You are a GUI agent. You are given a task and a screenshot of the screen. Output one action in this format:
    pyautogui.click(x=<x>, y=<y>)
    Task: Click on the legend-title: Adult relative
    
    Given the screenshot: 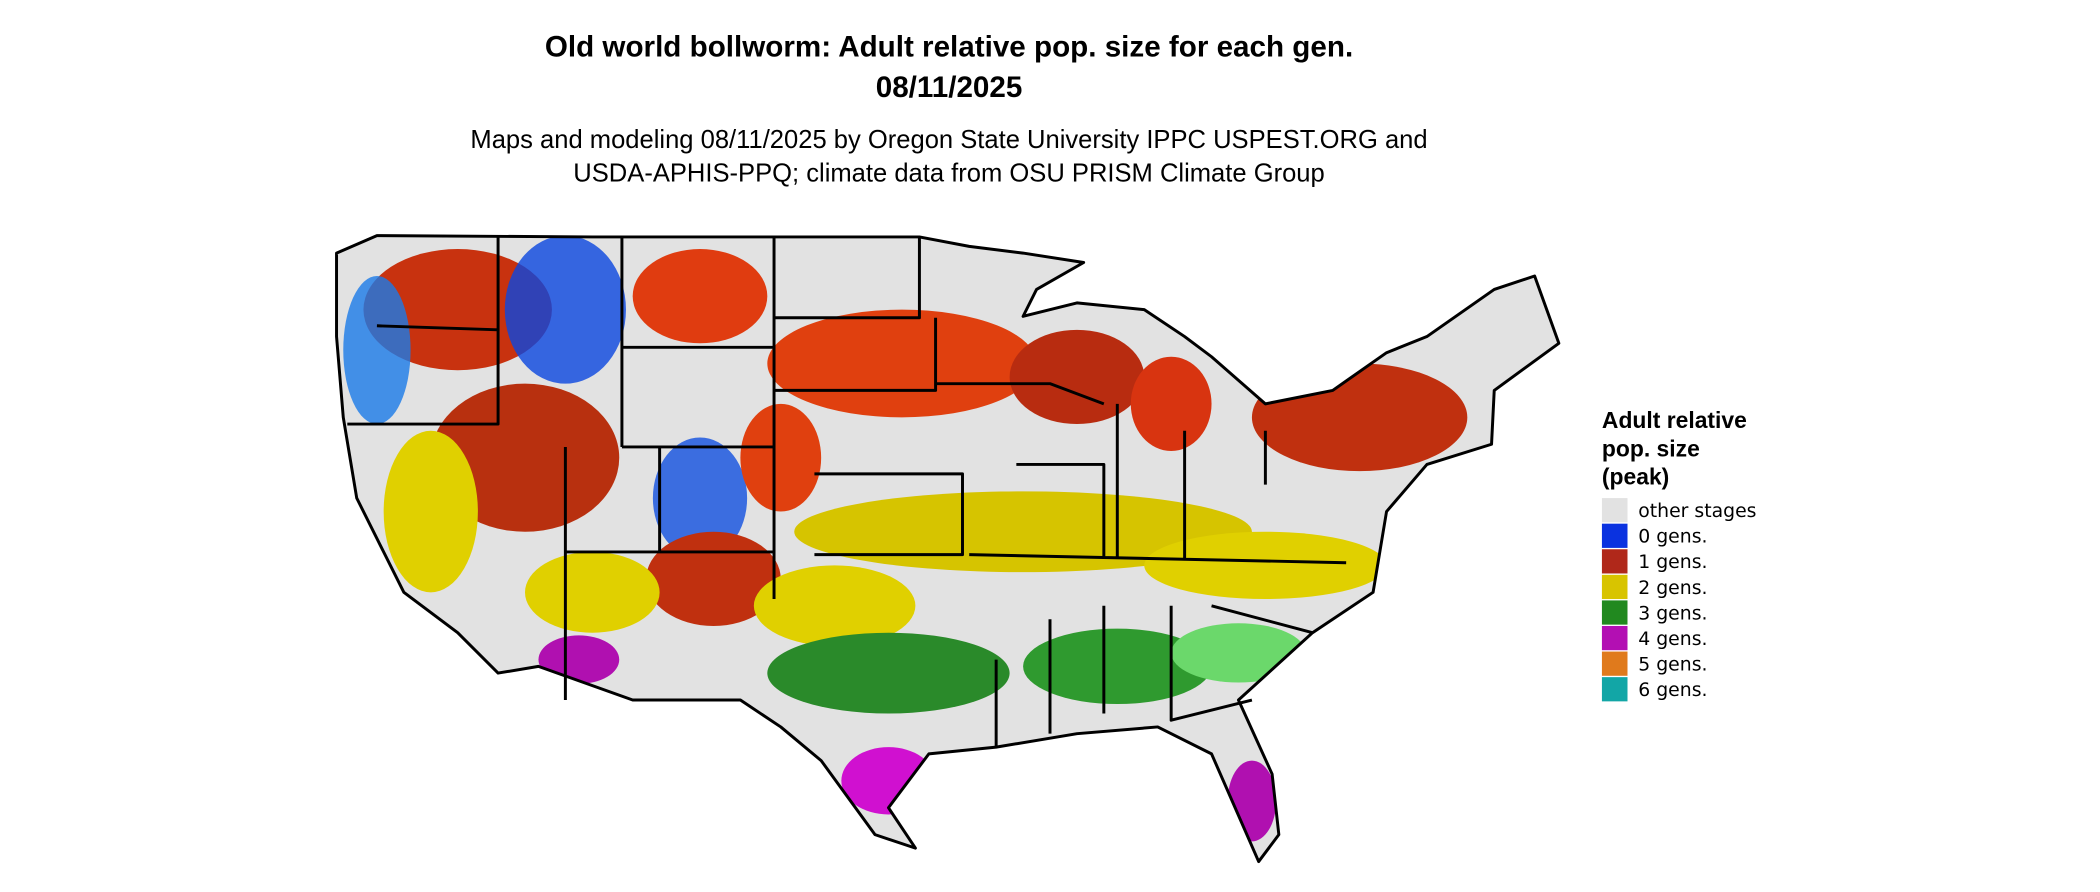 What is the action you would take?
    pyautogui.click(x=1674, y=420)
    